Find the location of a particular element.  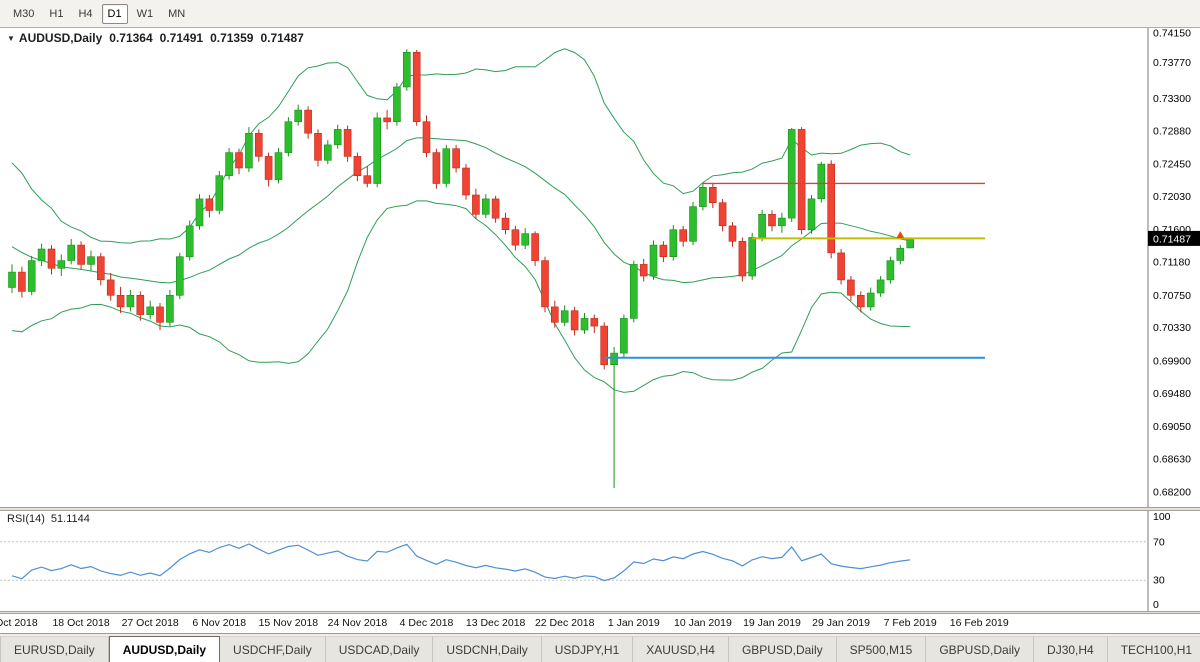

period-button-mn: MN is located at coordinates (177, 13).